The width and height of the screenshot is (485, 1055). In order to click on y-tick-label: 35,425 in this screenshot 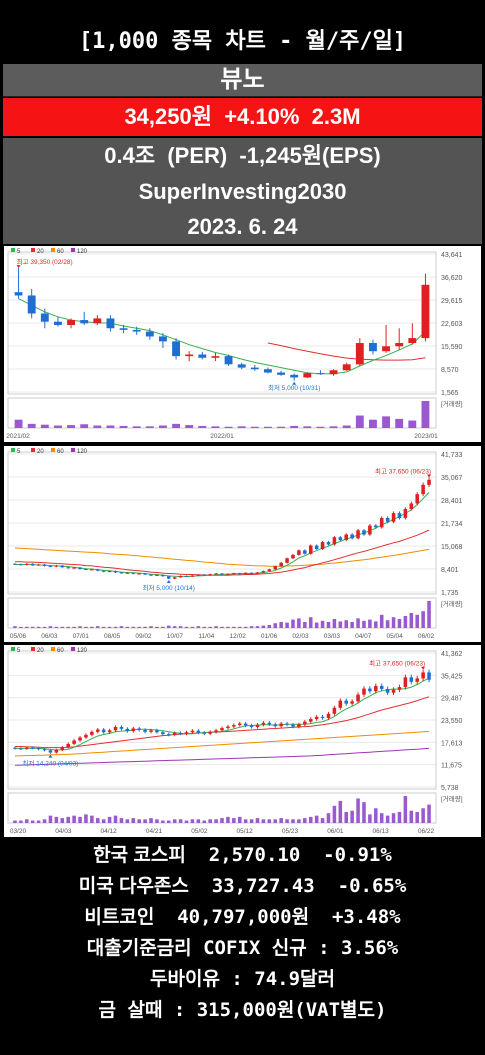, I will do `click(452, 676)`.